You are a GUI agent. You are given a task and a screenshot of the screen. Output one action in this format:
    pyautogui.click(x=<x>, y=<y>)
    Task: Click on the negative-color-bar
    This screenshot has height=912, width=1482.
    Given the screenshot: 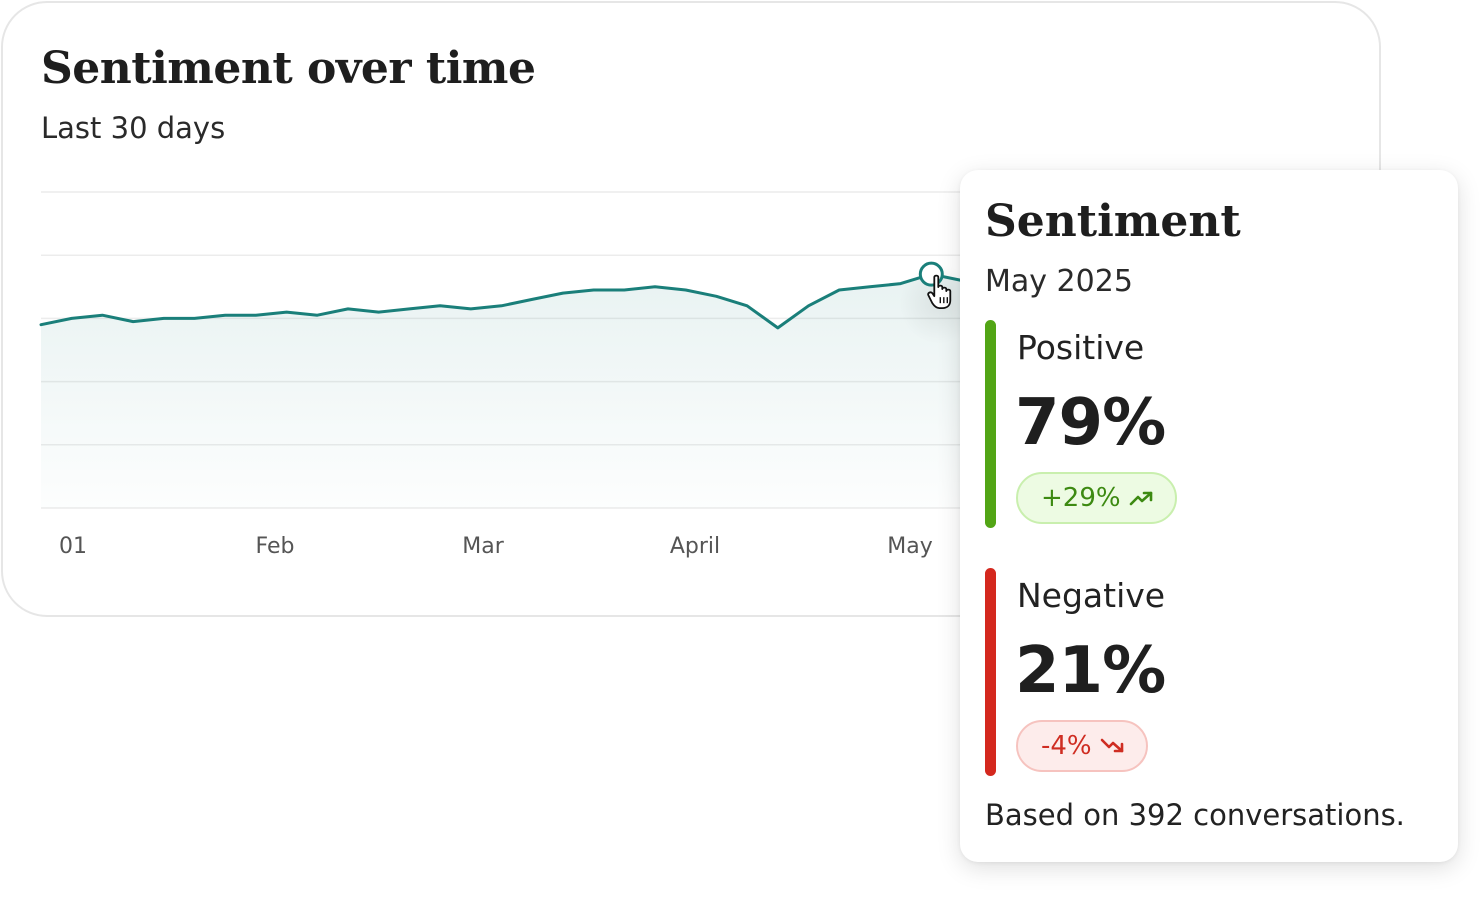 What is the action you would take?
    pyautogui.click(x=990, y=672)
    